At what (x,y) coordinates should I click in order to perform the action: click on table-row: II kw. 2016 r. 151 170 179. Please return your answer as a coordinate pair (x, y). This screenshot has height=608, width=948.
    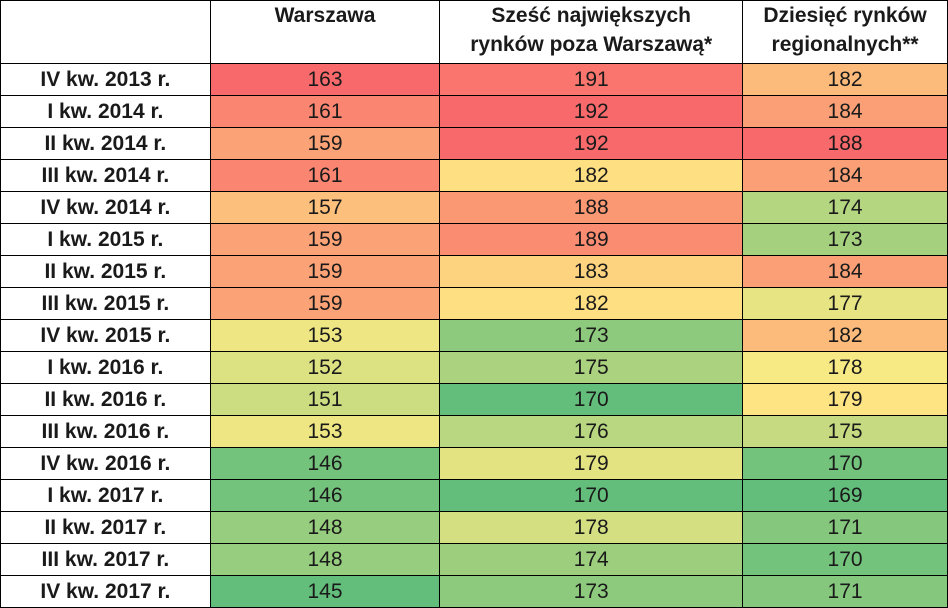
    Looking at the image, I should click on (474, 399).